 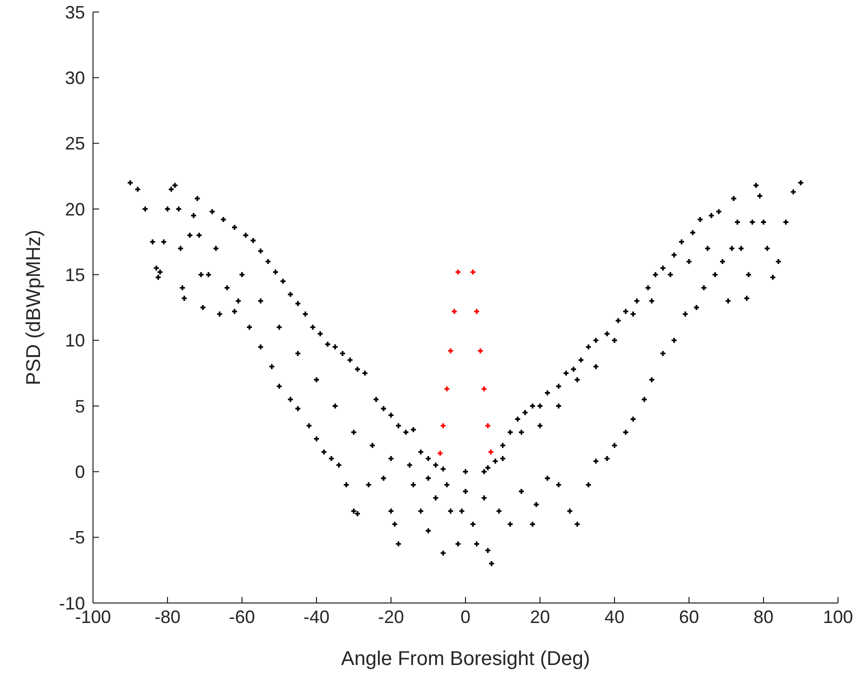 What do you see at coordinates (838, 617) in the screenshot?
I see `x-tick-label: 100` at bounding box center [838, 617].